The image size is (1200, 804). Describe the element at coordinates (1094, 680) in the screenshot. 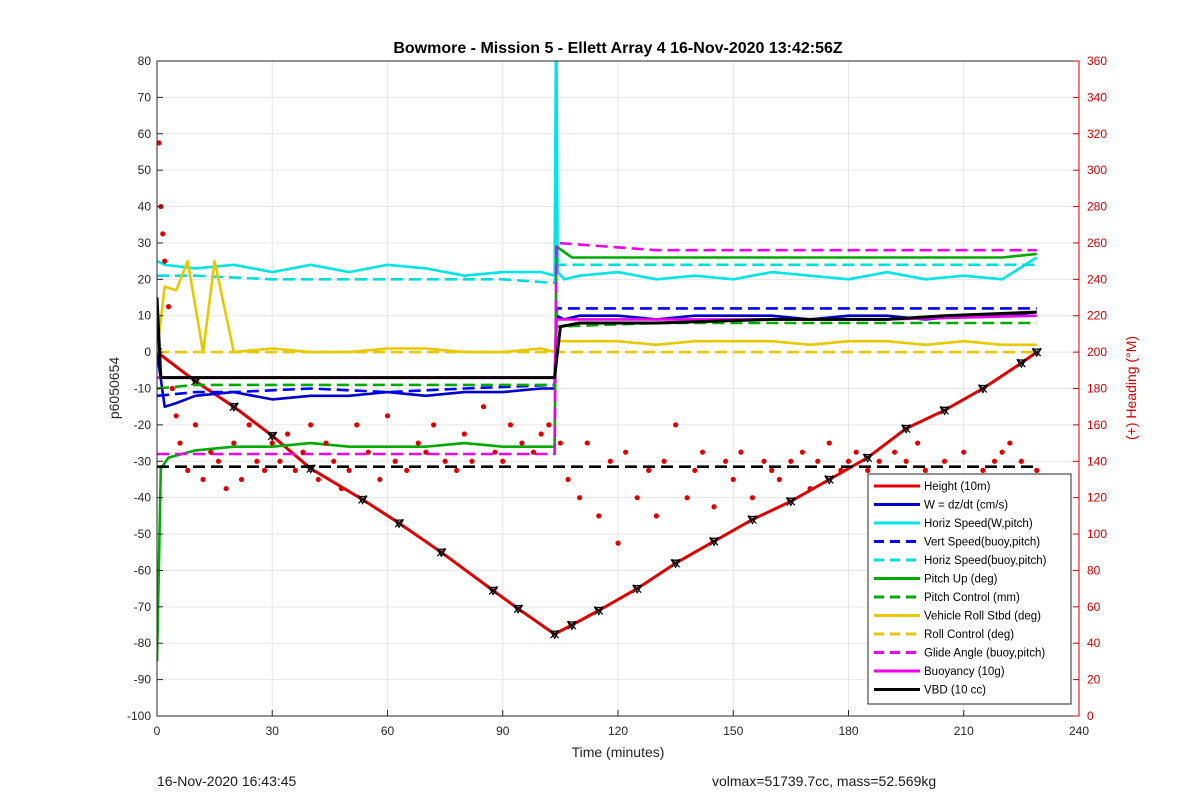

I see `y2-tick-label: 20` at that location.